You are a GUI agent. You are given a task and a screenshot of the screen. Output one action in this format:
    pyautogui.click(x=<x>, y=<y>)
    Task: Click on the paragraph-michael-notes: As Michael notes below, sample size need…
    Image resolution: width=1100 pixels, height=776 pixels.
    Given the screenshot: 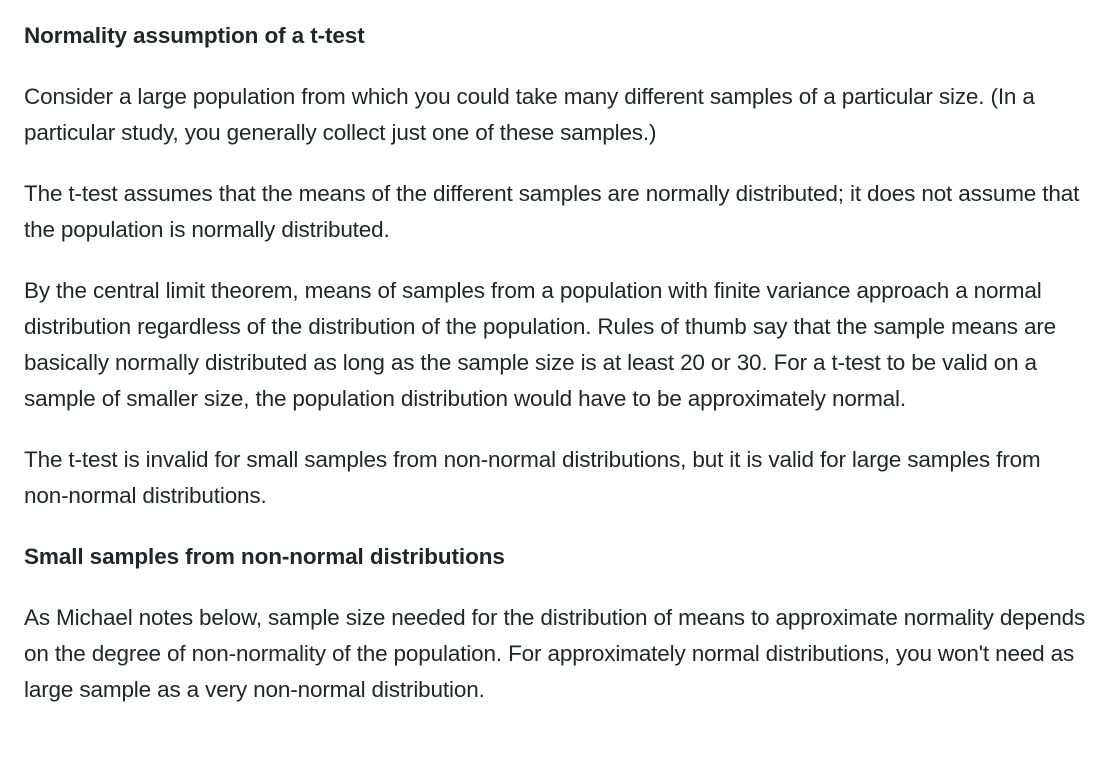 What is the action you would take?
    pyautogui.click(x=555, y=653)
    